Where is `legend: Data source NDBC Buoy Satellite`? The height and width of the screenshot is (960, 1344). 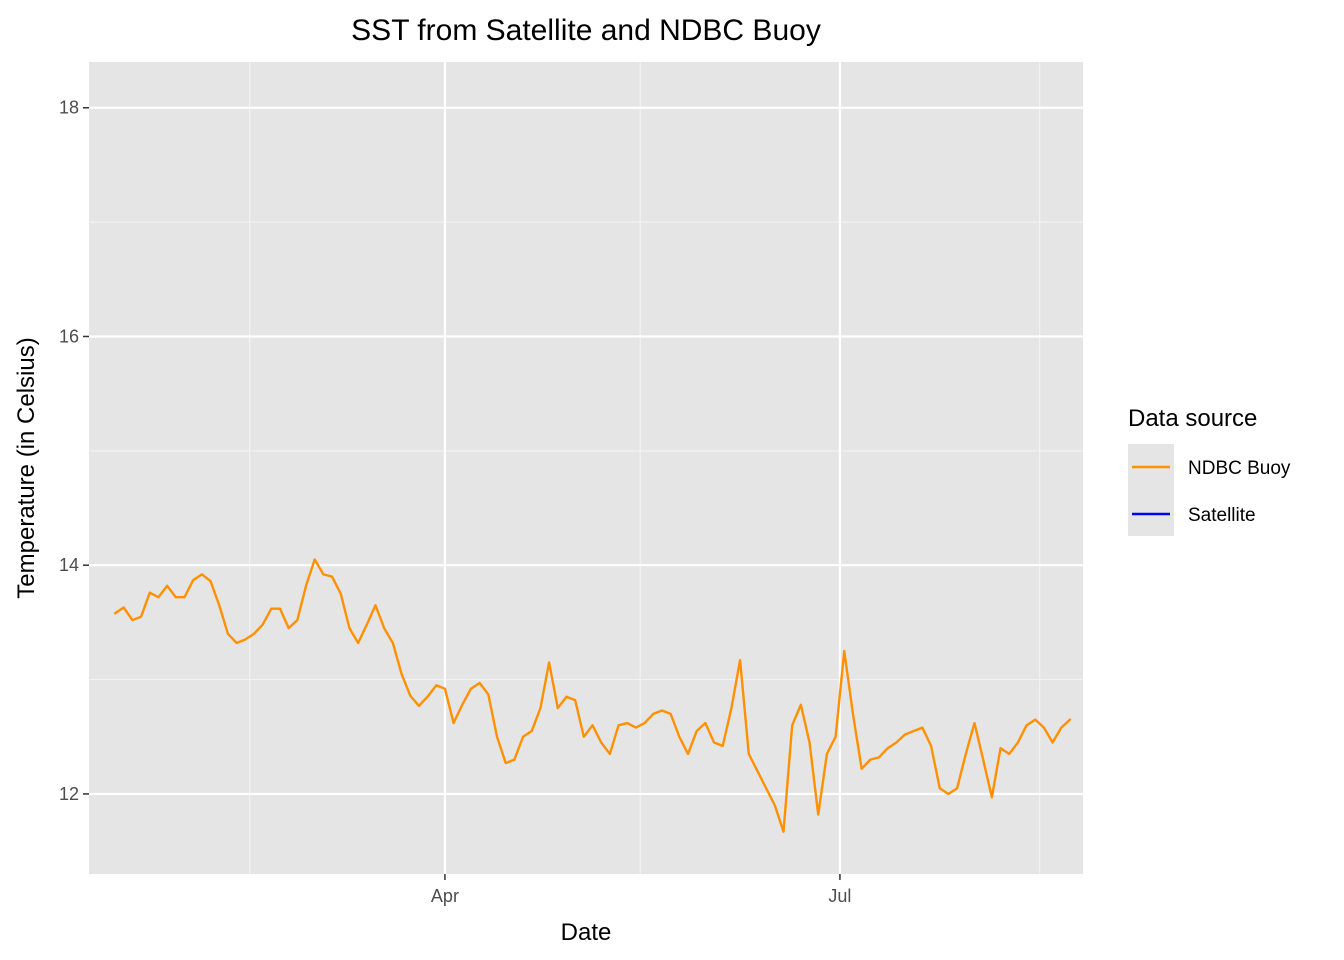 legend: Data source NDBC Buoy Satellite is located at coordinates (1209, 470).